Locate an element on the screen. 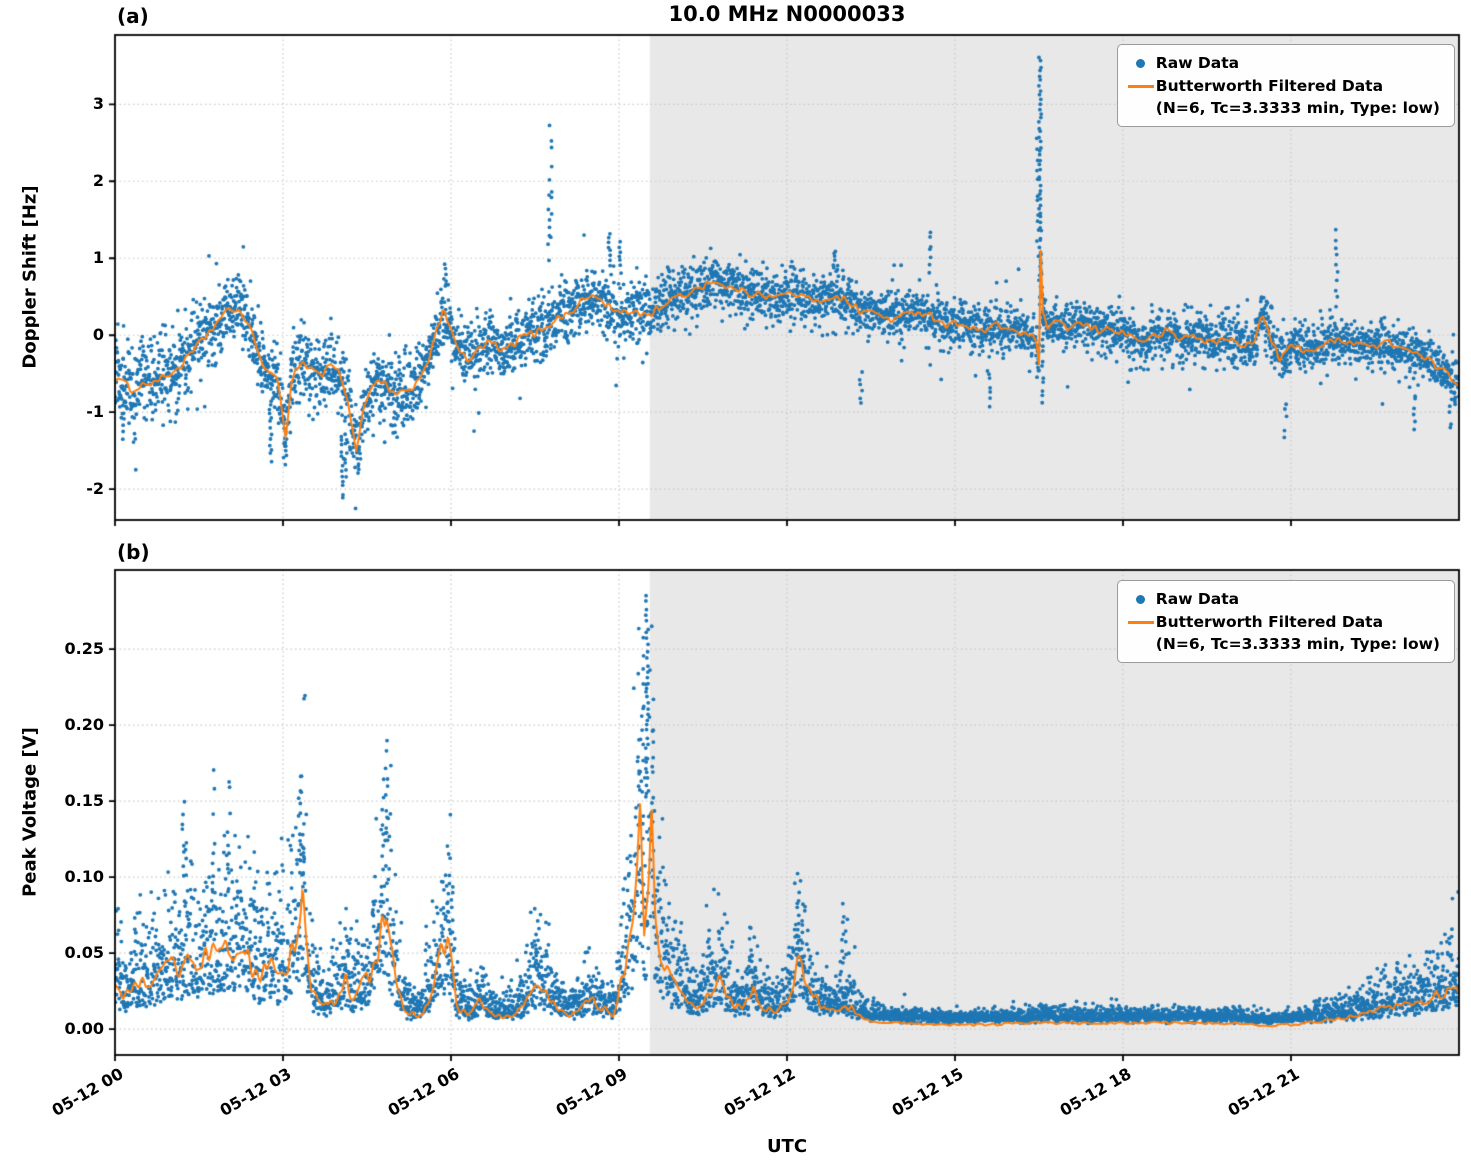 The height and width of the screenshot is (1172, 1471). y-tick-label: 0.15 is located at coordinates (84, 801).